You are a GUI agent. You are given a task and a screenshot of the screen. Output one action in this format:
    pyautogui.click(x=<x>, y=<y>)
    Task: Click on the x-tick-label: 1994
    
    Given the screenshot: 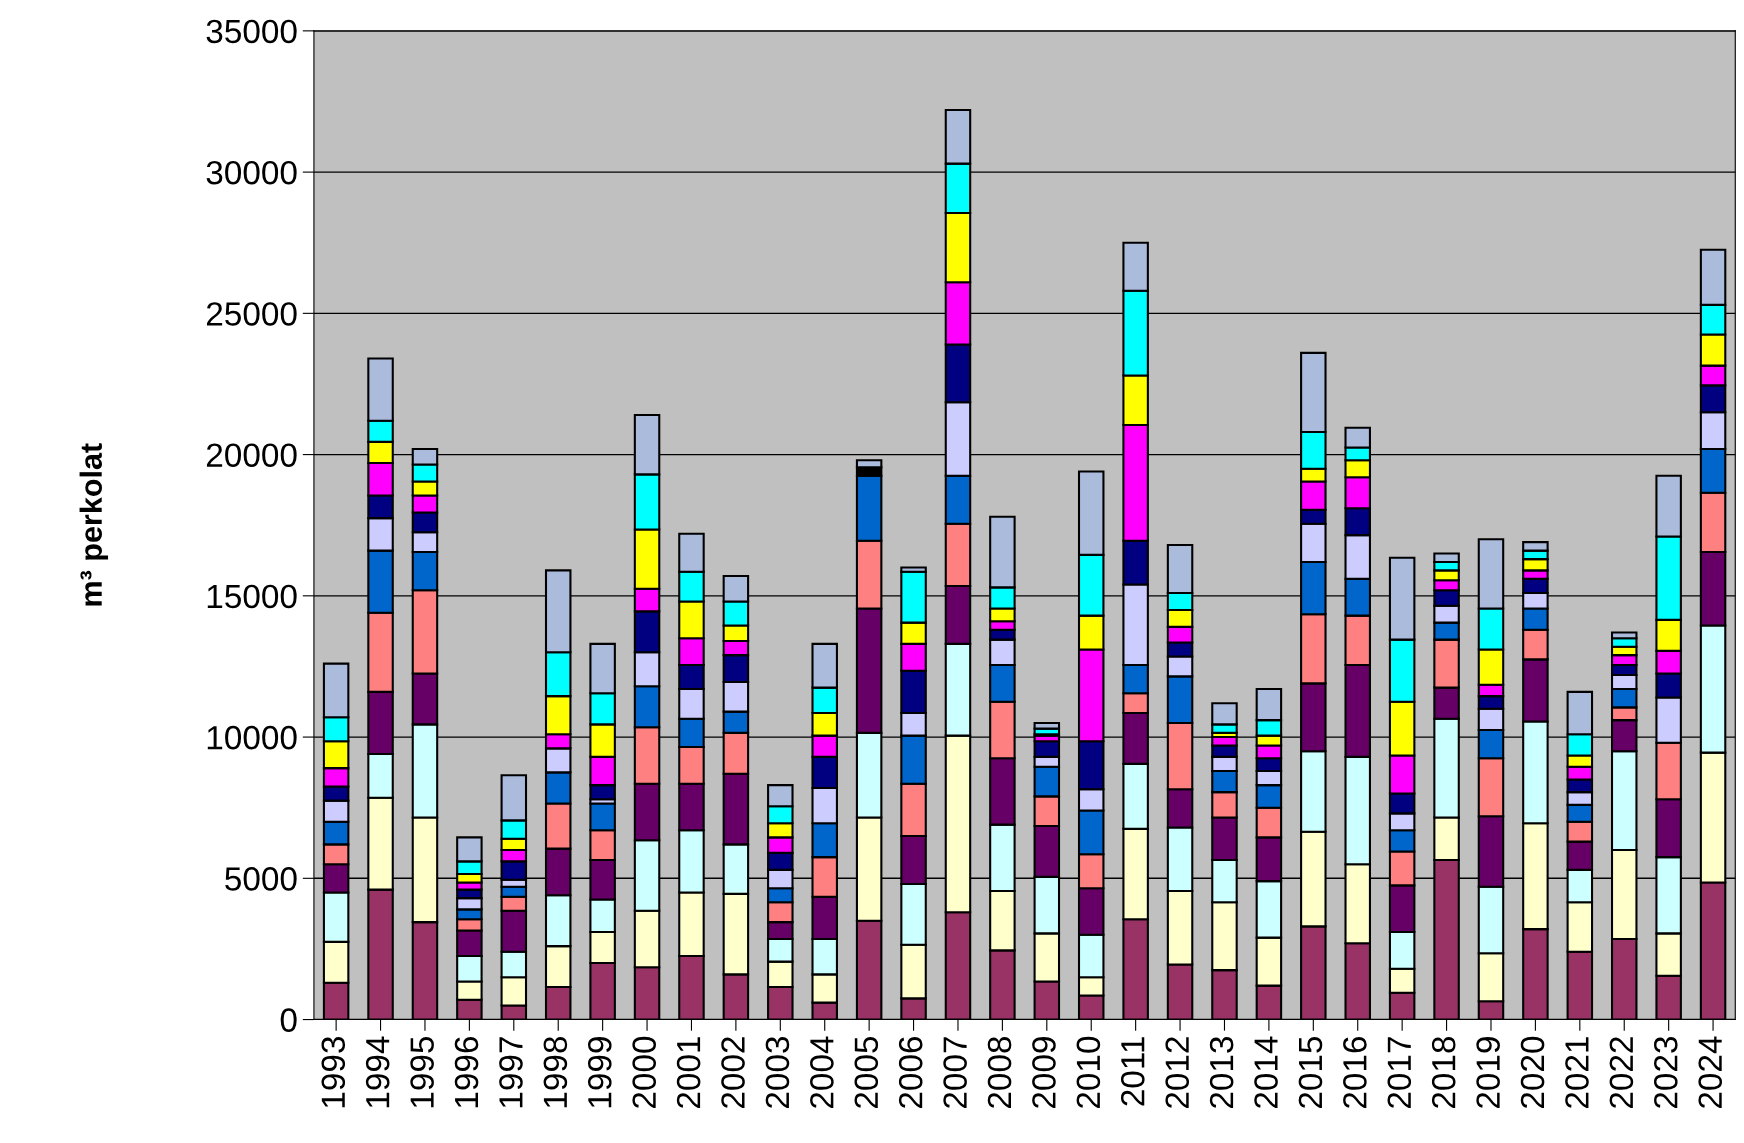 What is the action you would take?
    pyautogui.click(x=377, y=1072)
    